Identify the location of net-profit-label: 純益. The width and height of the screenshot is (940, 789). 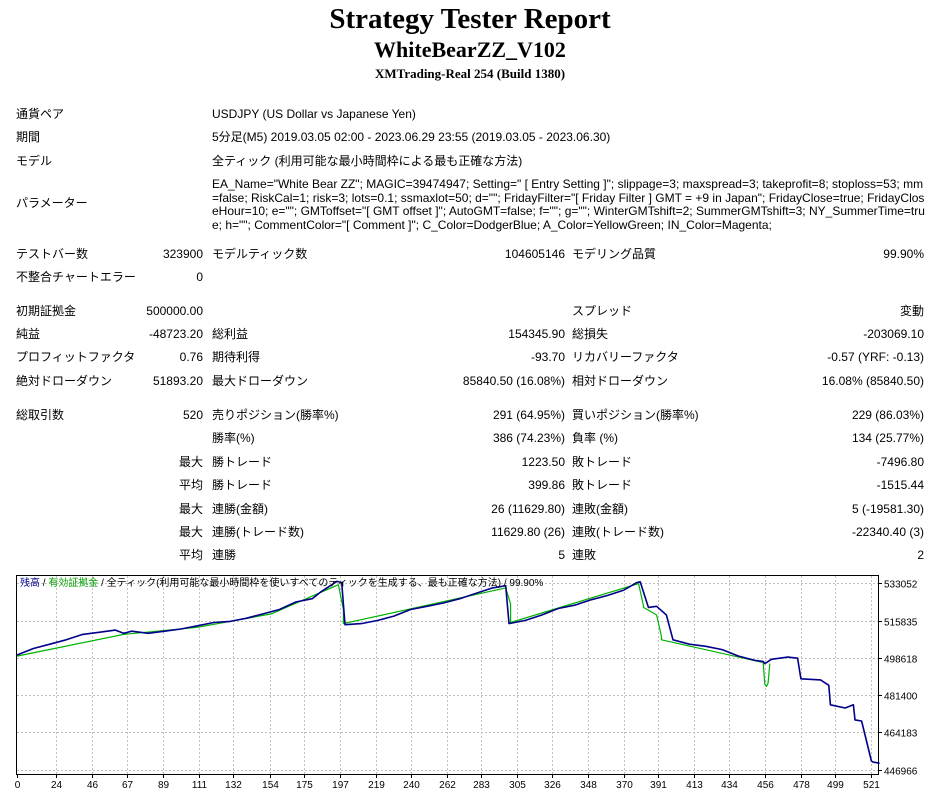
(28, 334).